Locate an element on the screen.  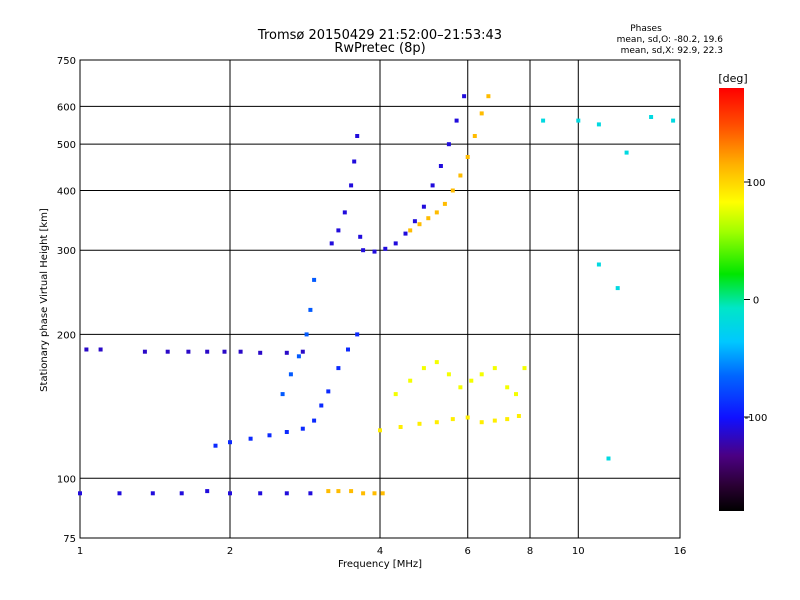
y-axis-label: Stationary phase Virtual Height [km] is located at coordinates (44, 300).